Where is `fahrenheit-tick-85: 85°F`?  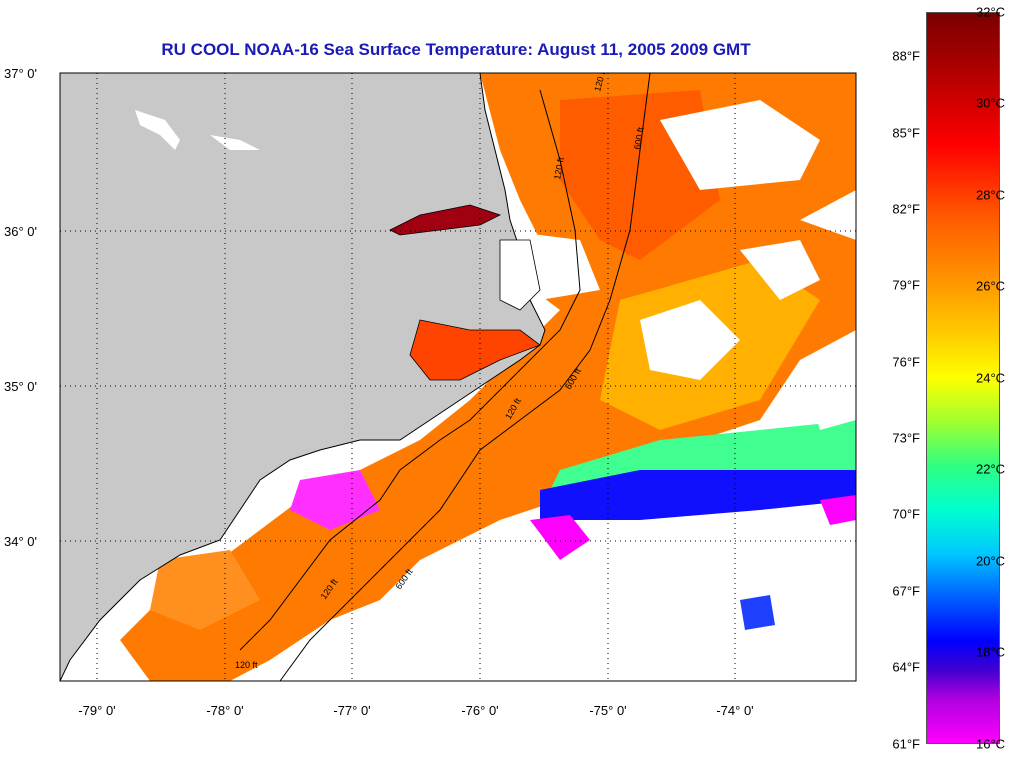 fahrenheit-tick-85: 85°F is located at coordinates (906, 133).